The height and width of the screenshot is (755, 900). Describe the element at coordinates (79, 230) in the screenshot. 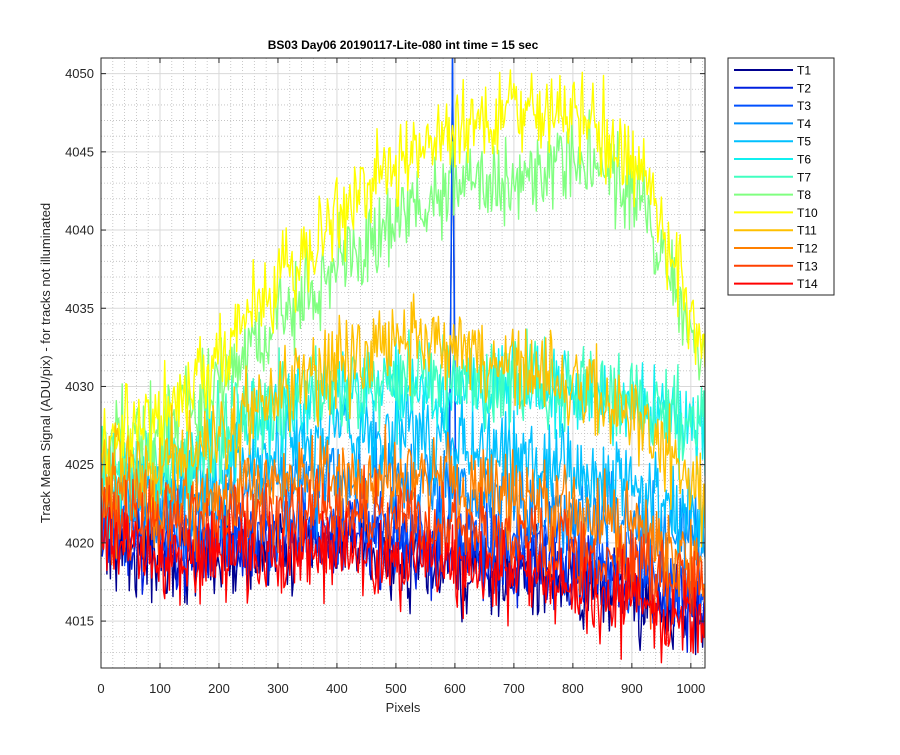

I see `y-tick-label: 4040` at that location.